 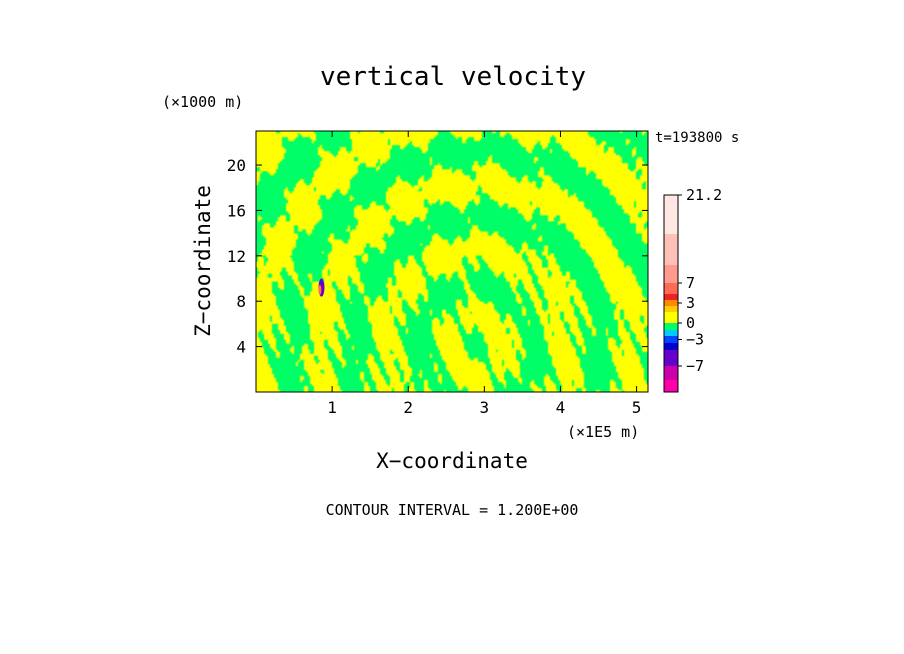 What do you see at coordinates (697, 138) in the screenshot?
I see `time-label: t=193800 s` at bounding box center [697, 138].